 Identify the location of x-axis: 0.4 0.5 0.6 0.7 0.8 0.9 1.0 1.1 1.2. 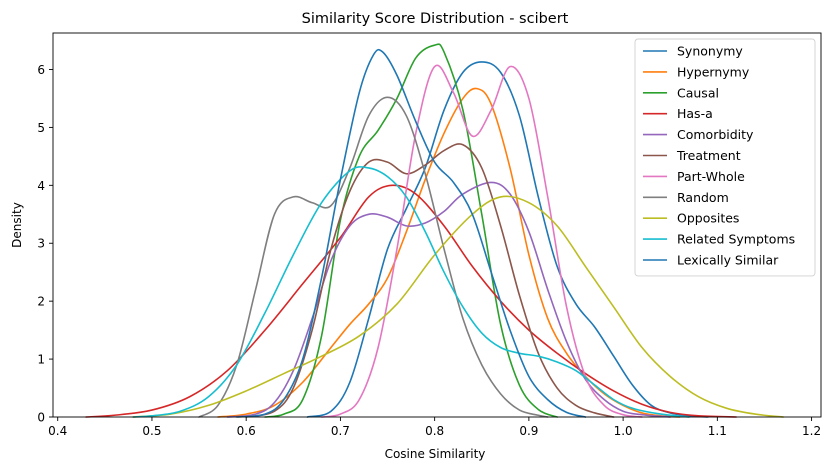
(434, 427).